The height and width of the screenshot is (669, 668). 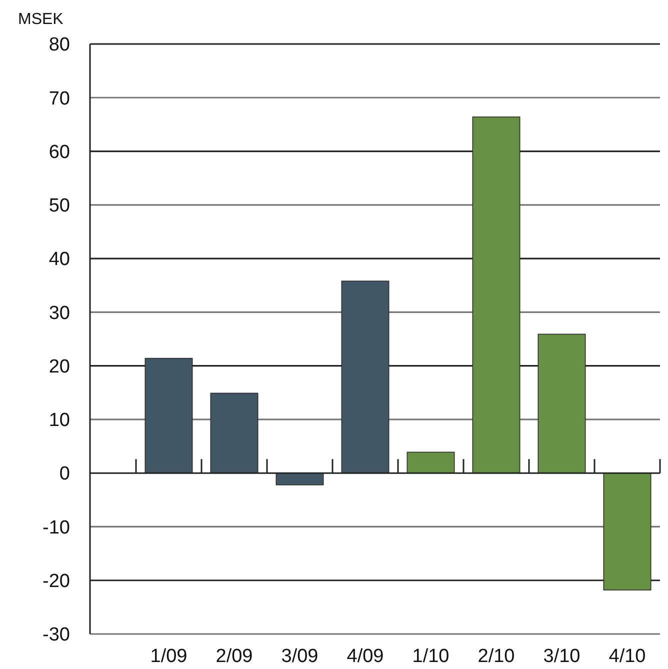 I want to click on x-tick-label: 2/09, so click(x=234, y=656).